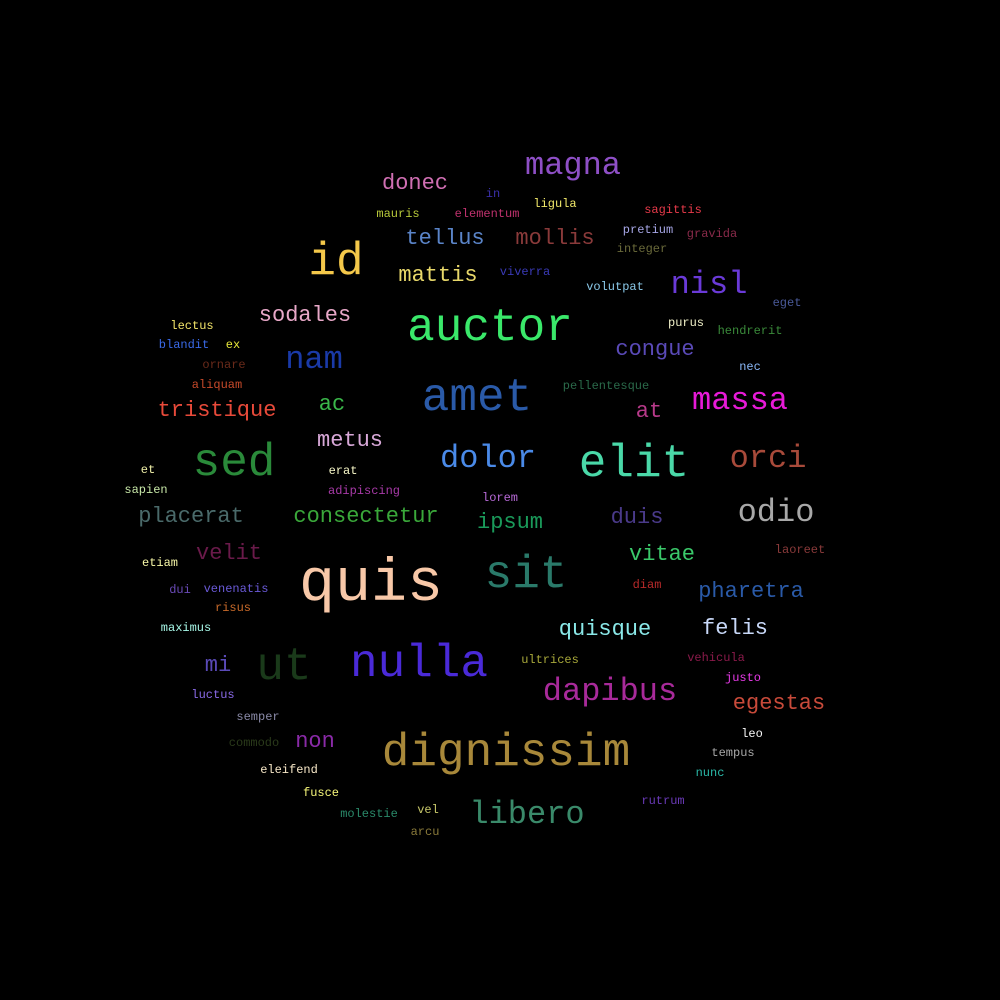  What do you see at coordinates (419, 664) in the screenshot?
I see `cloud-word-nulla: nulla` at bounding box center [419, 664].